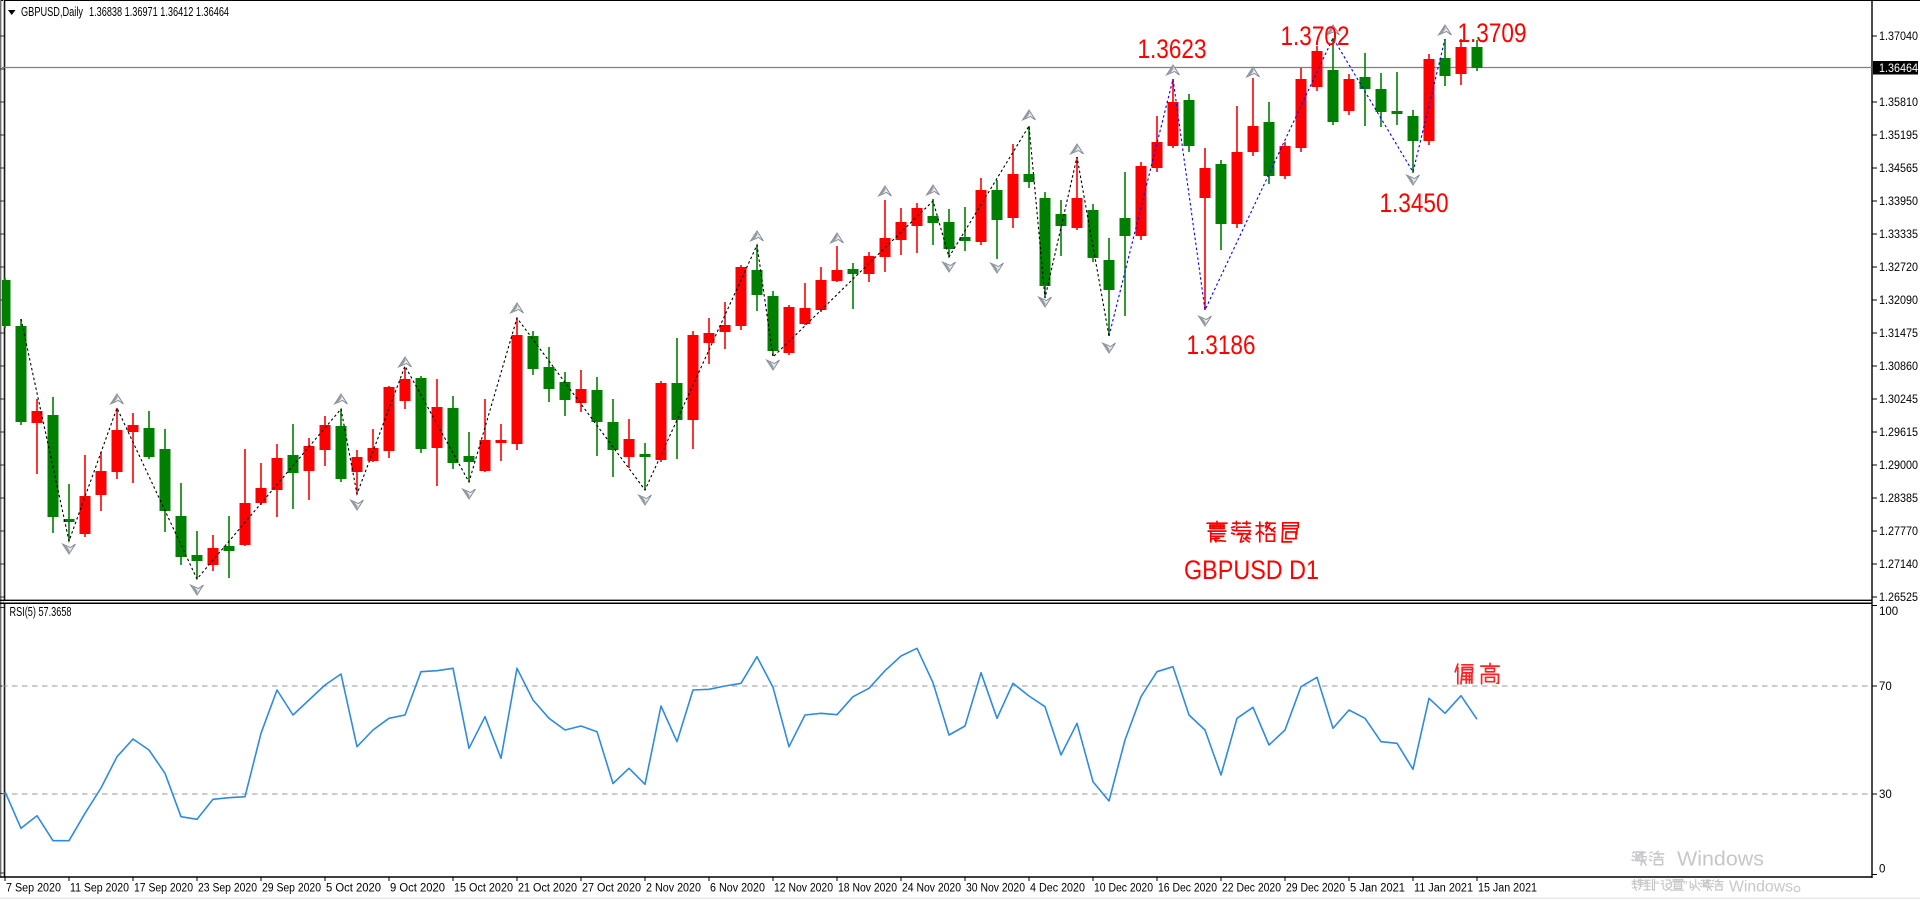 The height and width of the screenshot is (900, 1920). Describe the element at coordinates (1898, 235) in the screenshot. I see `svg-text: 1.33335` at that location.